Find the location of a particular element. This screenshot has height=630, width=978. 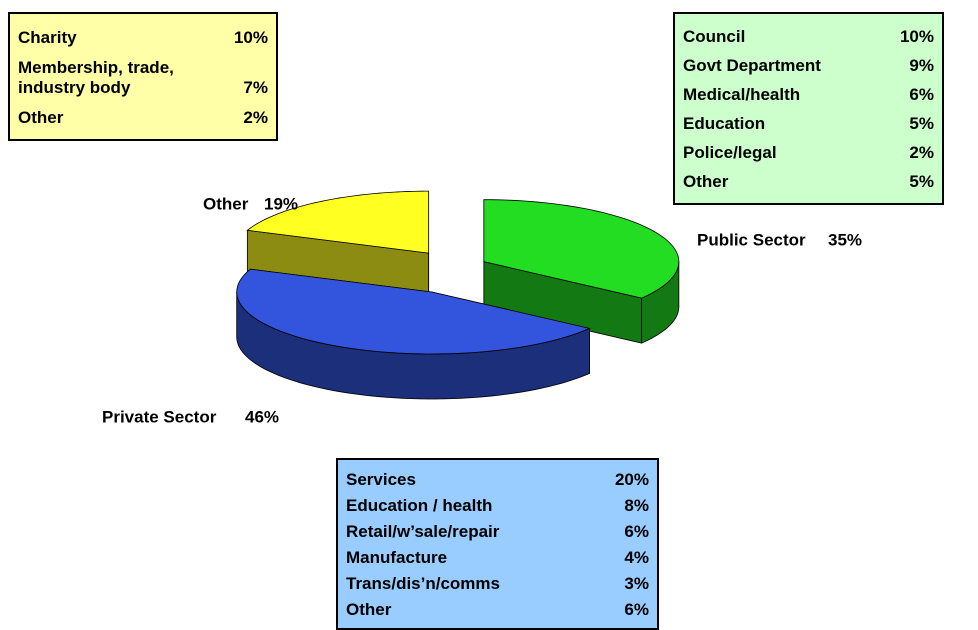

breakdown-row: Education / health 8% is located at coordinates (497, 503).